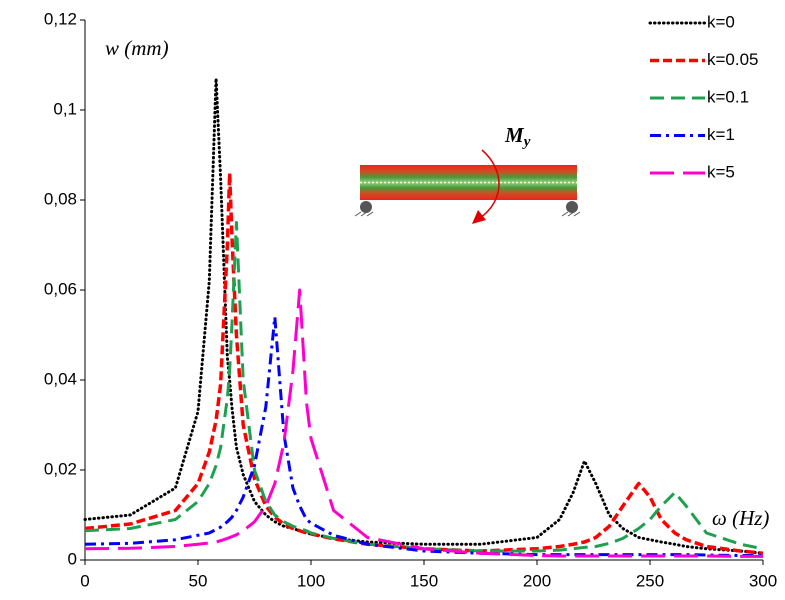 Image resolution: width=785 pixels, height=600 pixels. Describe the element at coordinates (60, 288) in the screenshot. I see `y-tick-label: 0,06` at that location.